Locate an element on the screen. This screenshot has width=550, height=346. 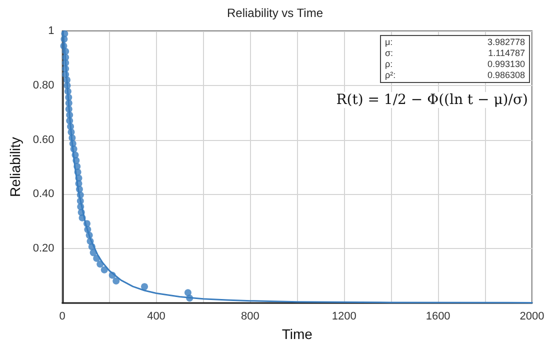
y-tick-label: 0.40 is located at coordinates (43, 194).